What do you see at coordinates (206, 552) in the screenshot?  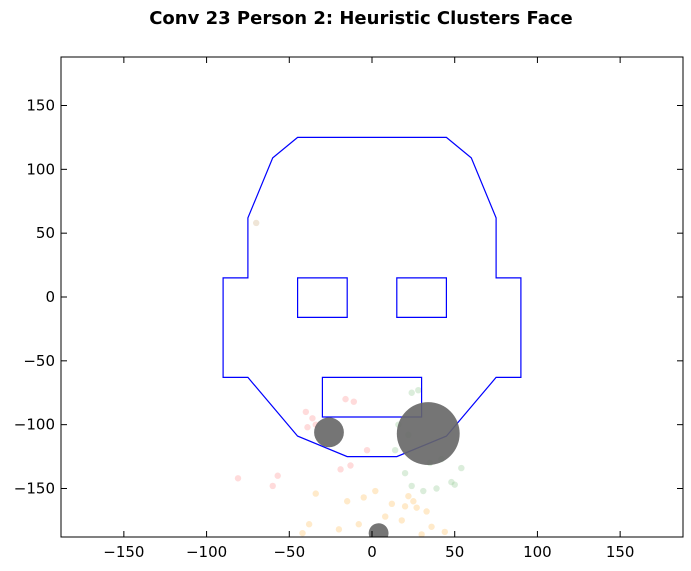 I see `x-tick-label: −100` at bounding box center [206, 552].